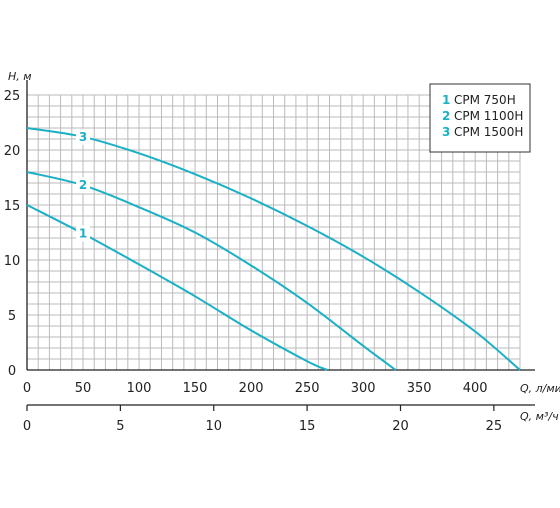  Describe the element at coordinates (83, 388) in the screenshot. I see `x-tick-label: 50` at that location.